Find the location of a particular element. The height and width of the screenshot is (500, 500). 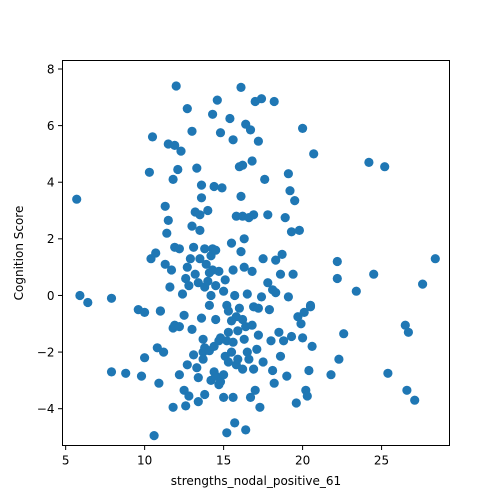

x-axis-ticks: 5 10 15 20 25 is located at coordinates (225, 456).